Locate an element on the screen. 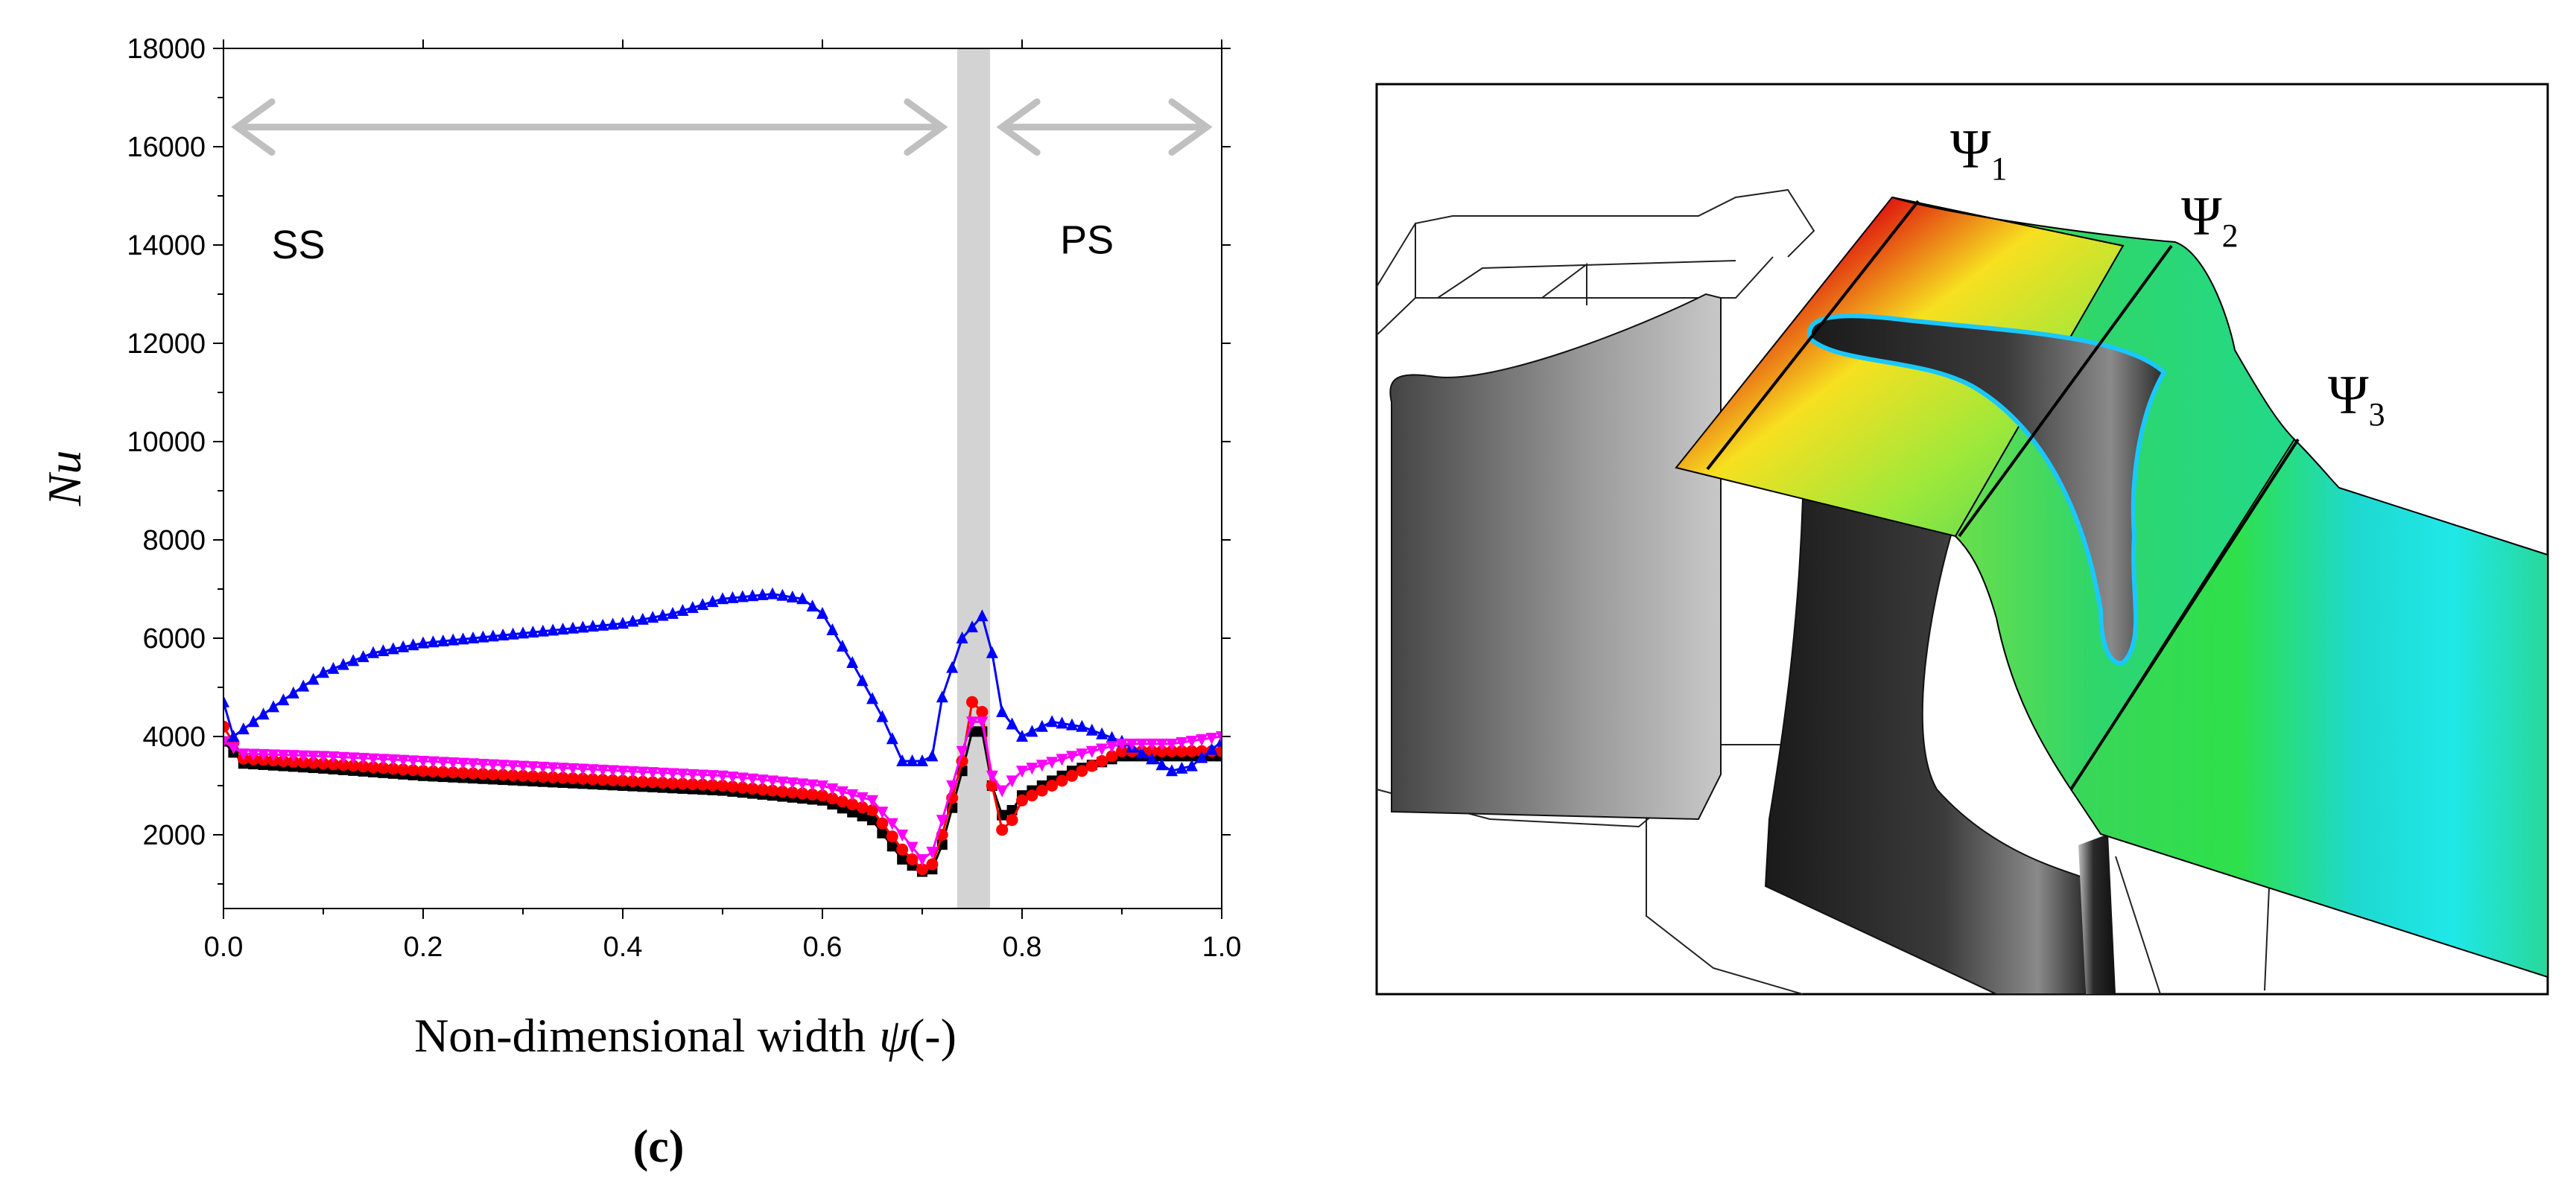 The image size is (2576, 1190). region-arrows is located at coordinates (722, 127).